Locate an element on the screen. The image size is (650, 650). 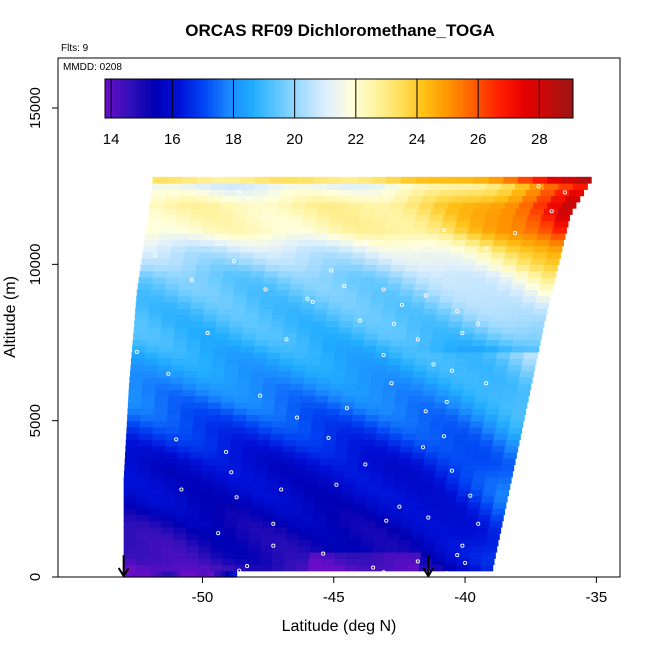
sample-point is located at coordinates (383, 355).